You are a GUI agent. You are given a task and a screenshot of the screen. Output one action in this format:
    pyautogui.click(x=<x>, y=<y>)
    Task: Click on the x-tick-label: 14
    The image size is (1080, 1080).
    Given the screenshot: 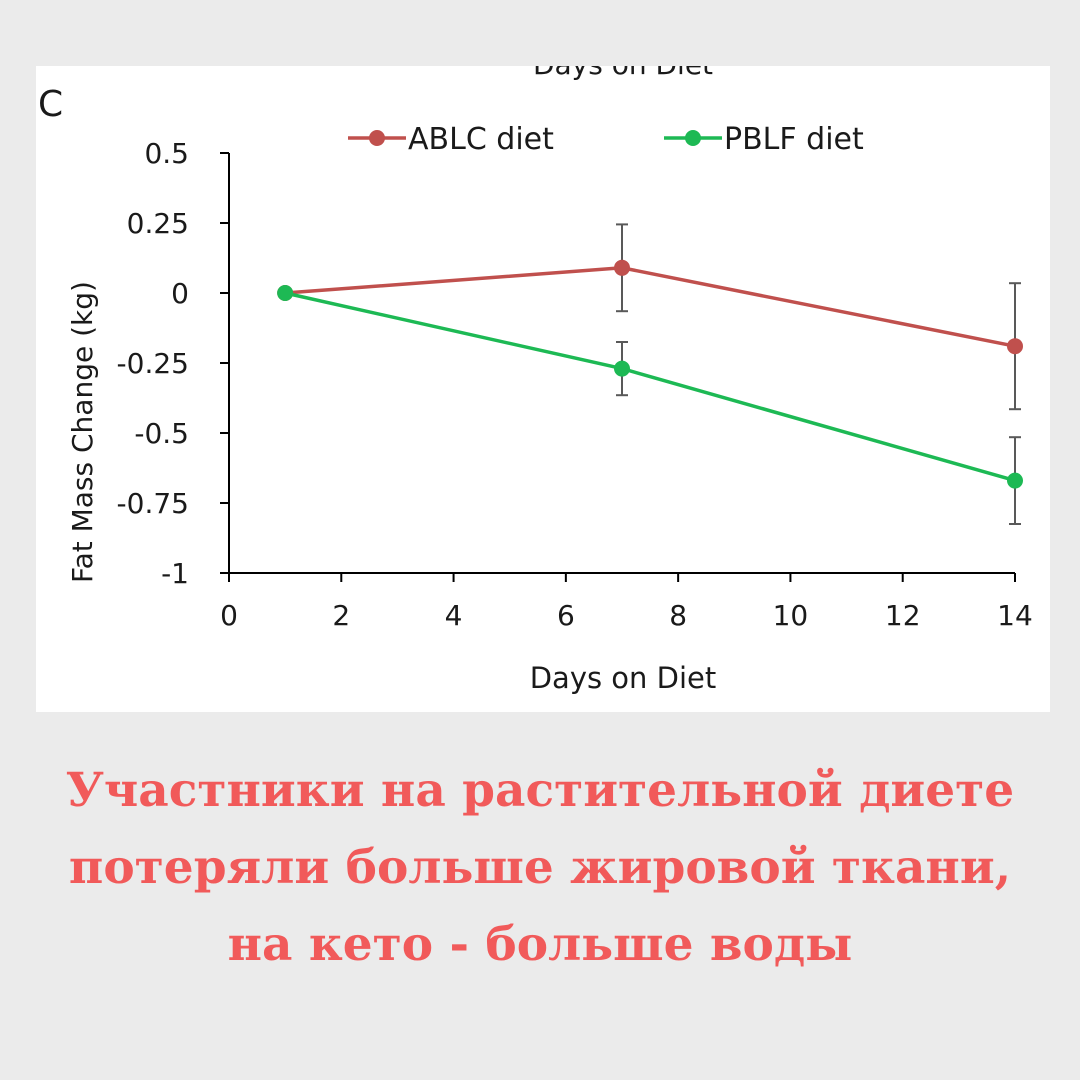 What is the action you would take?
    pyautogui.click(x=1015, y=615)
    